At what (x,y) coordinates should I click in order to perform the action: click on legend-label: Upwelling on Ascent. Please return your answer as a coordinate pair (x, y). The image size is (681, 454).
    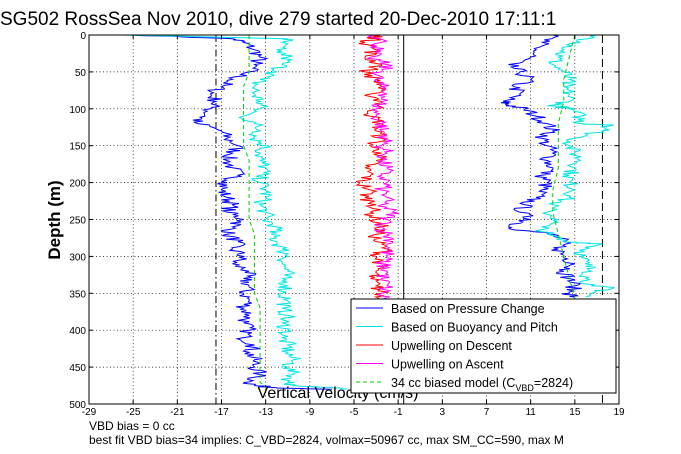
    Looking at the image, I should click on (447, 365).